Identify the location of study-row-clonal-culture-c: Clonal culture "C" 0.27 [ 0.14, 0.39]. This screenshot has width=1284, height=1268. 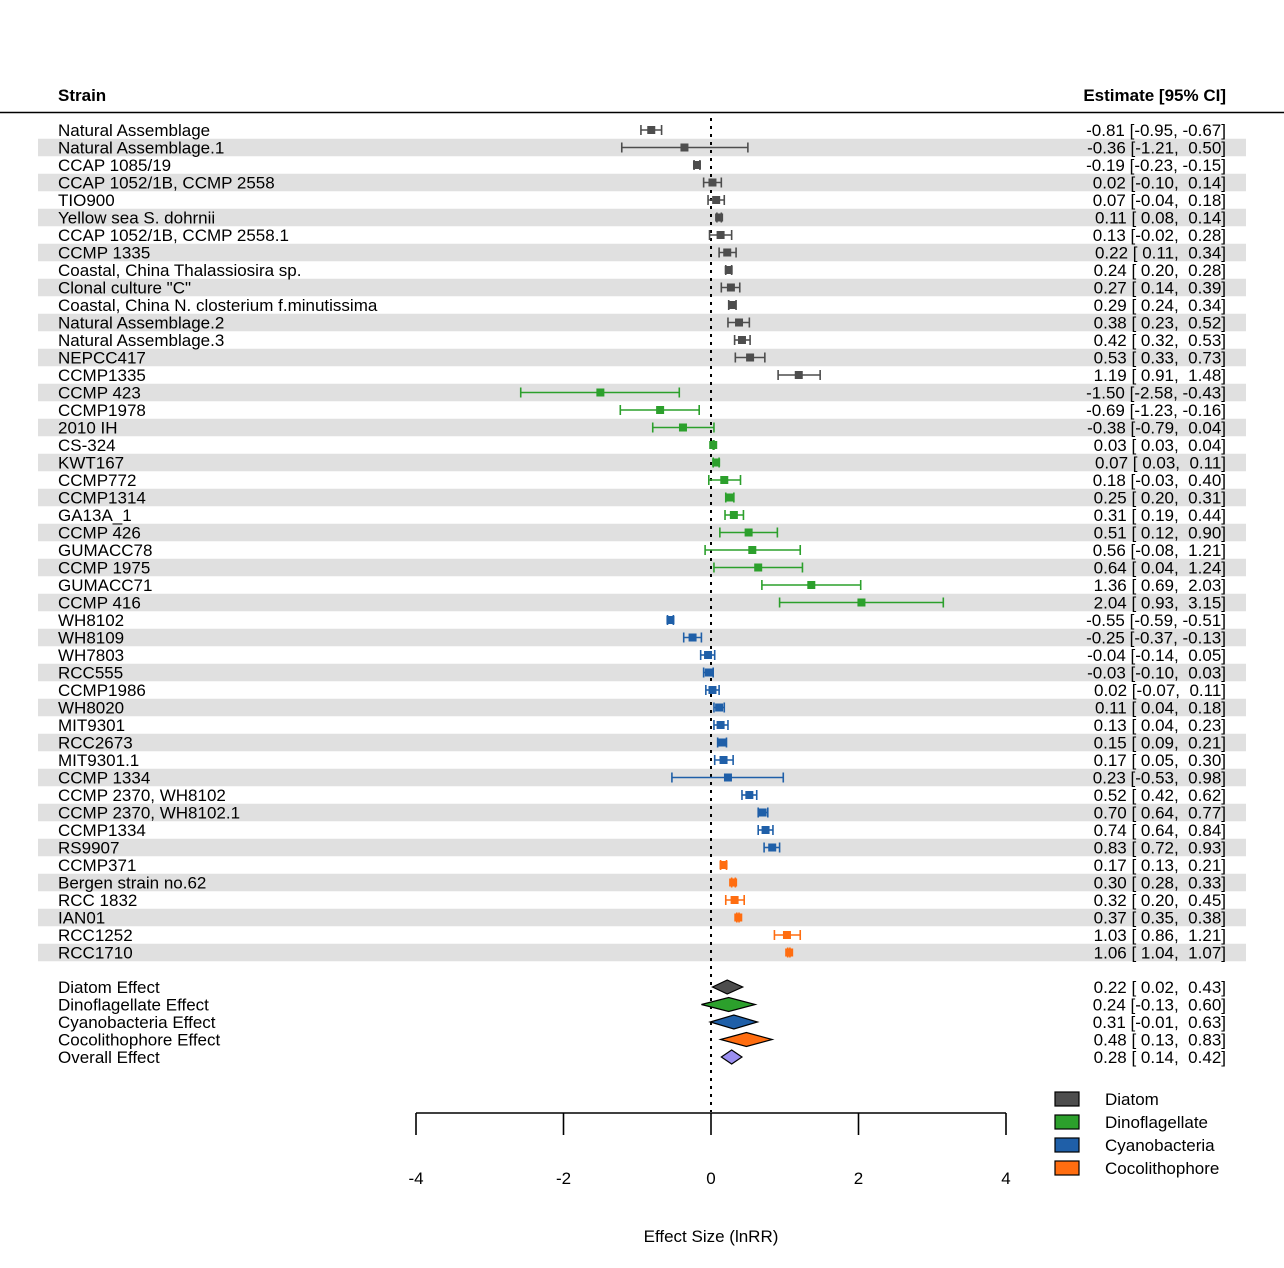
(642, 288).